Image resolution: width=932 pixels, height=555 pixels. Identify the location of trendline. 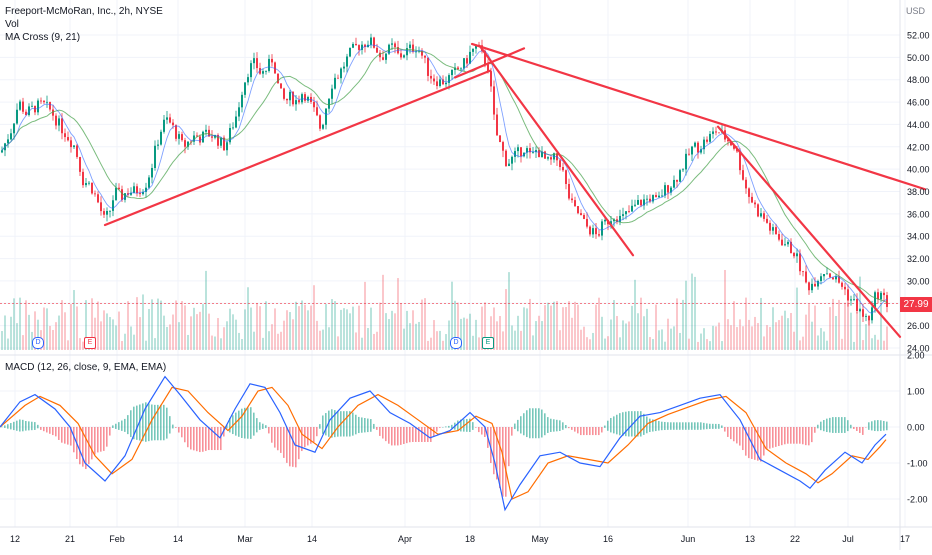
(489, 63).